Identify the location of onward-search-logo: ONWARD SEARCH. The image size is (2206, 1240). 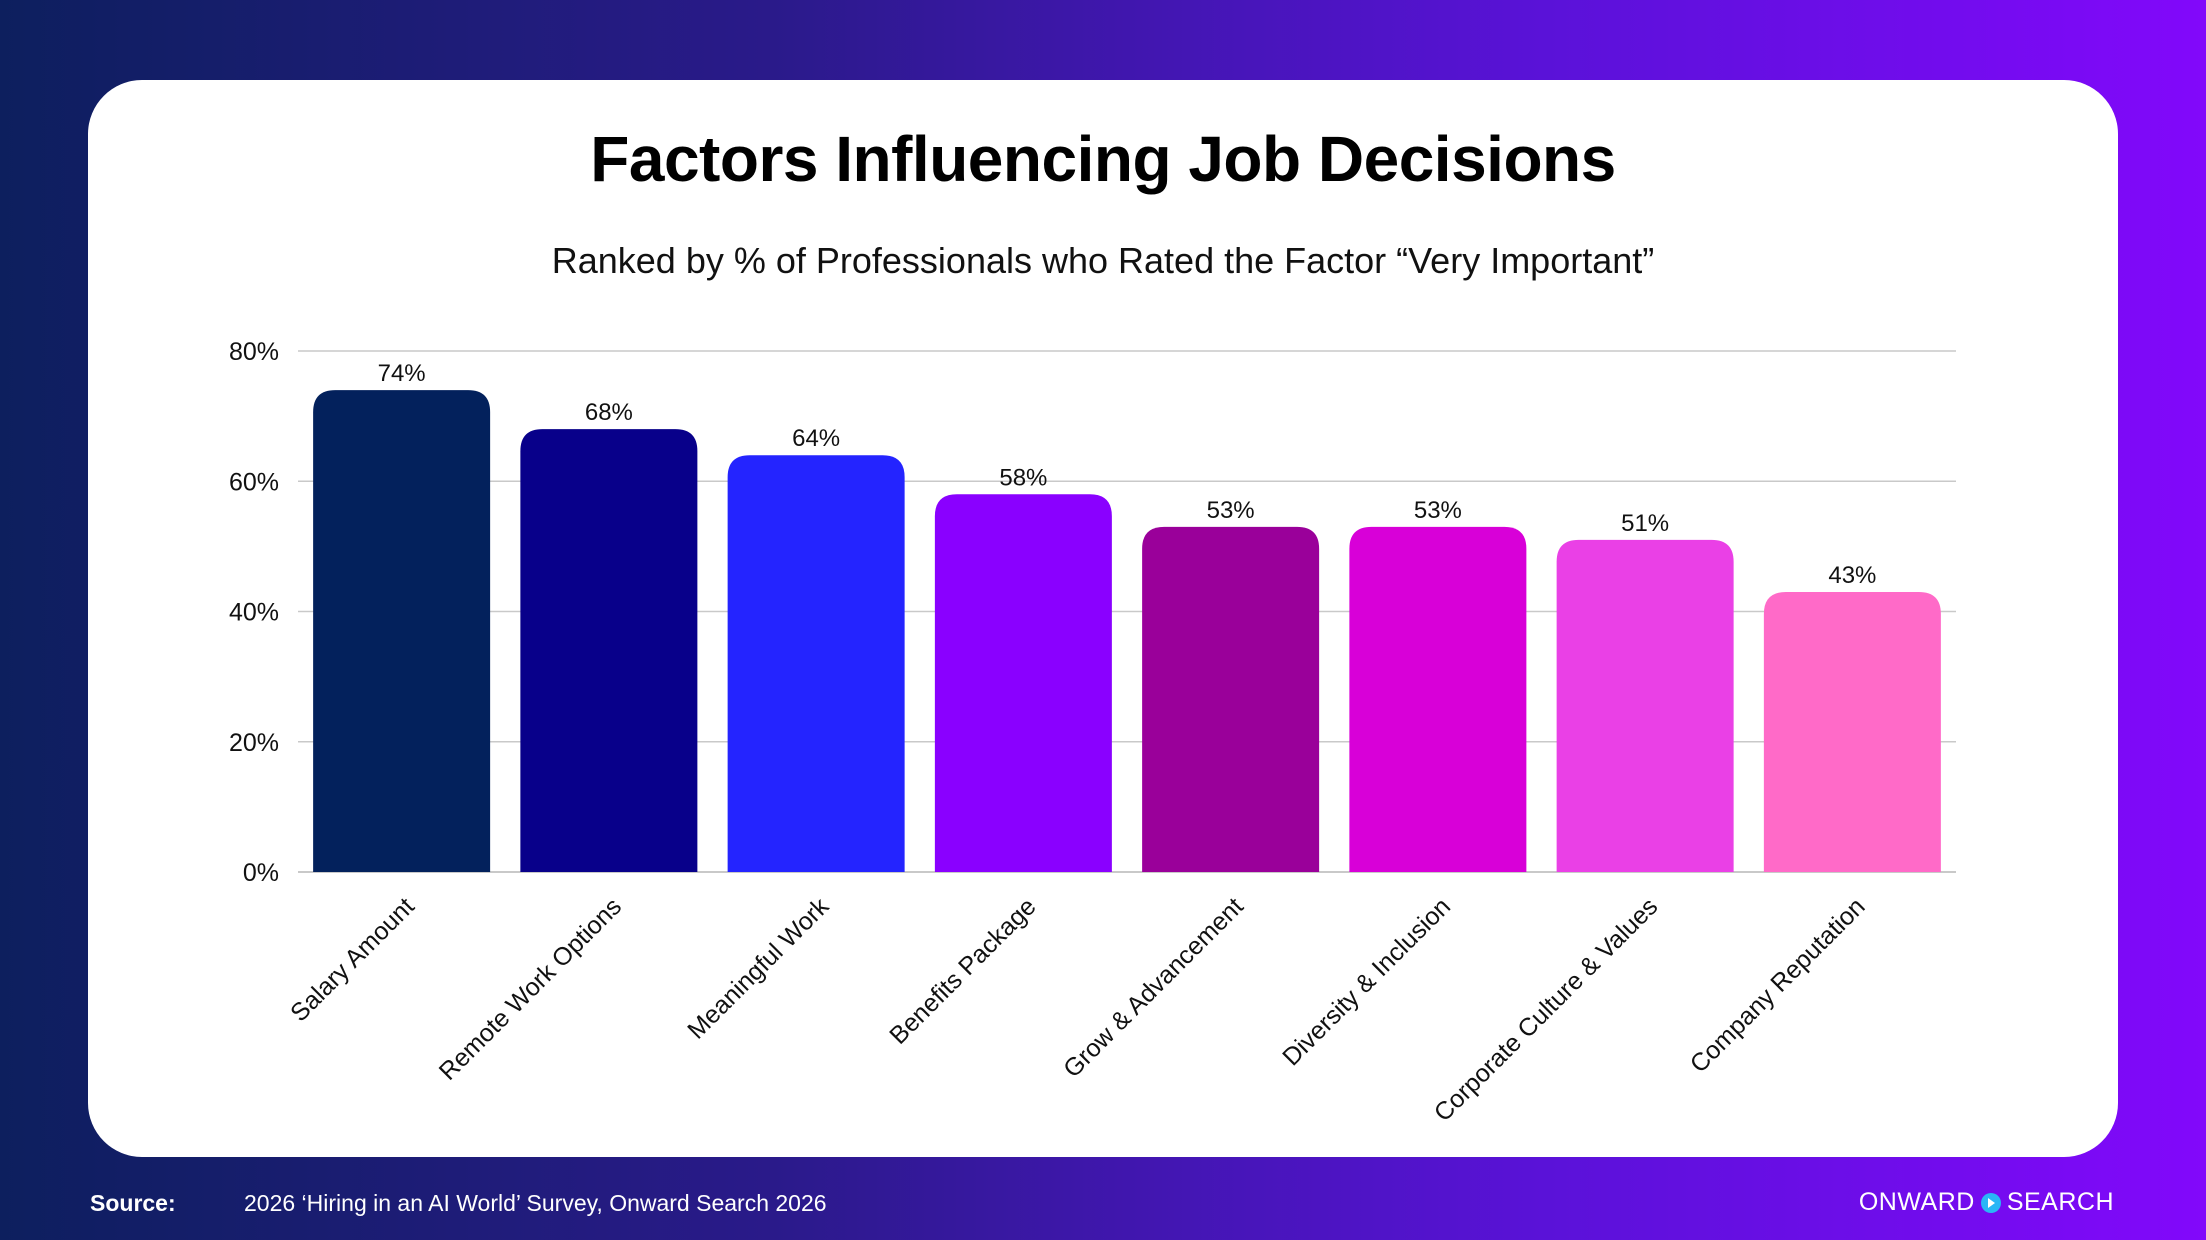
(1986, 1202).